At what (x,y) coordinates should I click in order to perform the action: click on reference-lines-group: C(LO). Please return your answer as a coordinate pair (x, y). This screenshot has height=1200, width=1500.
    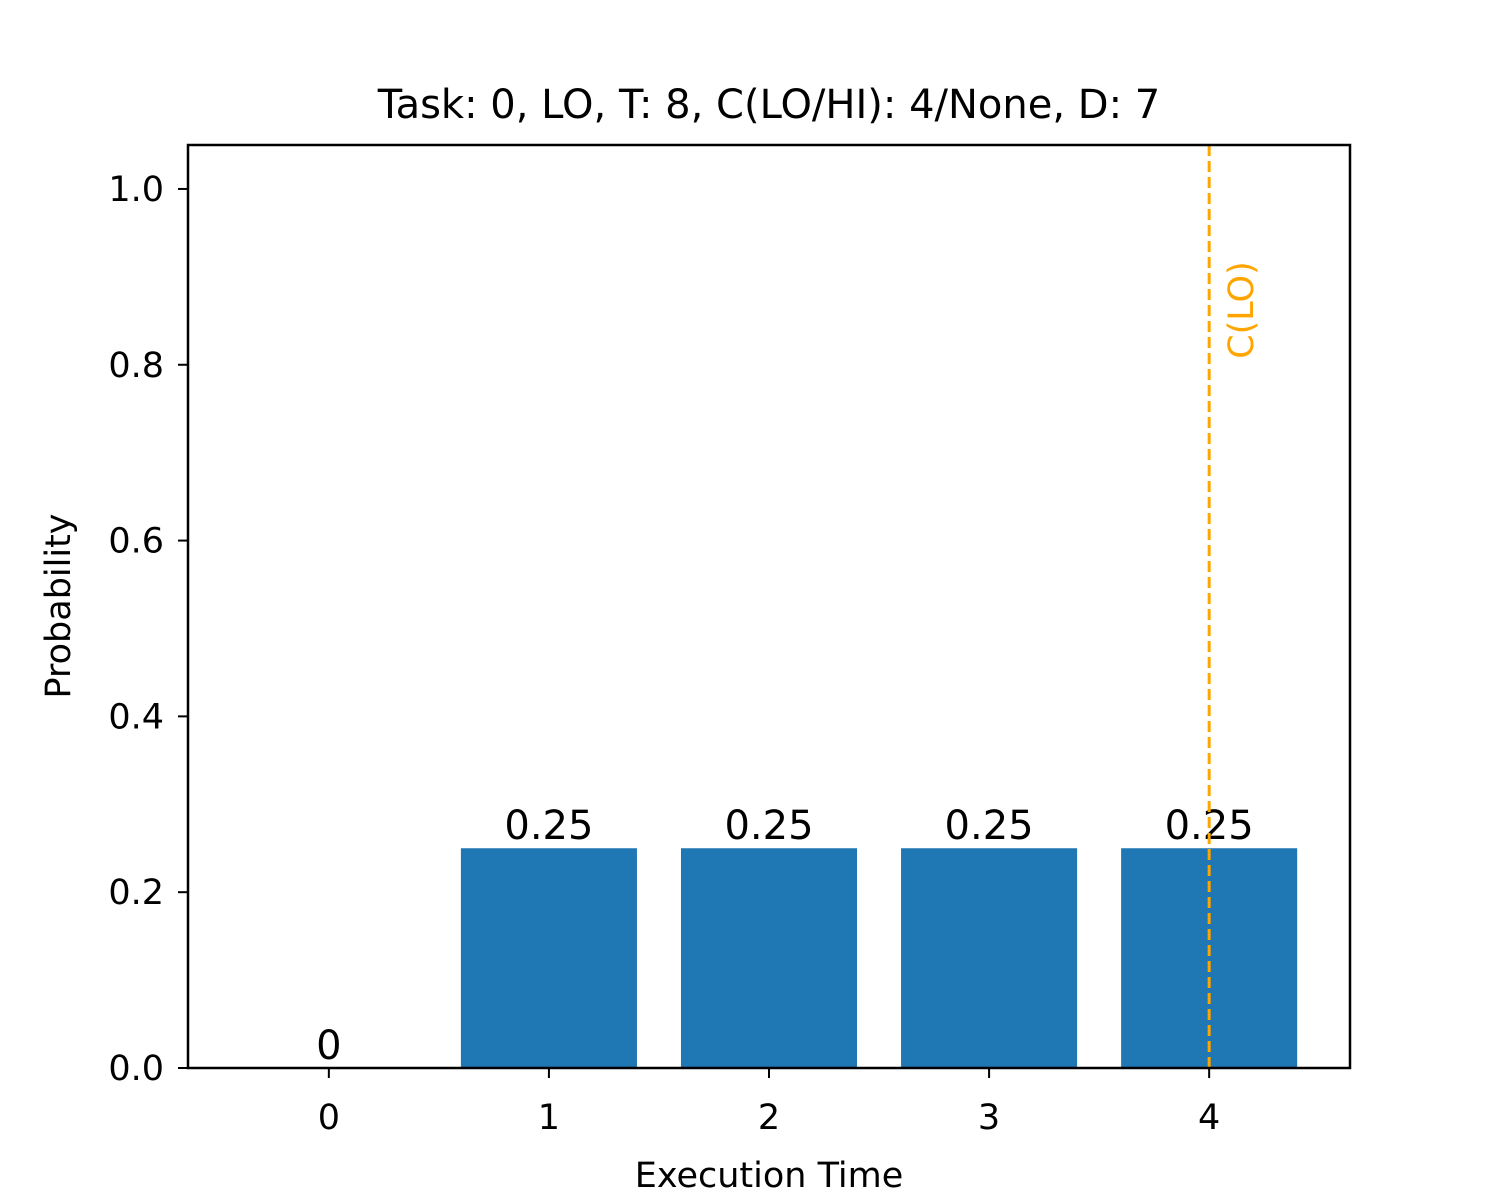
    Looking at the image, I should click on (1234, 606).